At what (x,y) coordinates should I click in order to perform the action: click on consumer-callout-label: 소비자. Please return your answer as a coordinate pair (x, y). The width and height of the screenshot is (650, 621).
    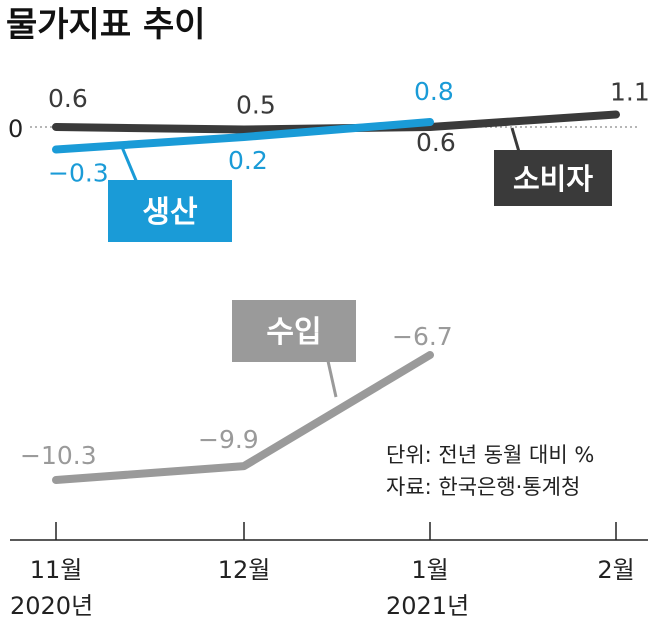
    Looking at the image, I should click on (553, 179).